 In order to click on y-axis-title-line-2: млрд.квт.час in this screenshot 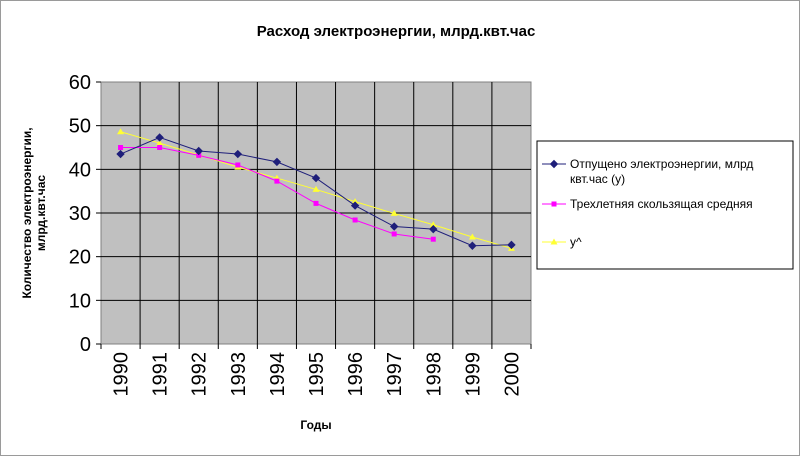, I will do `click(41, 213)`.